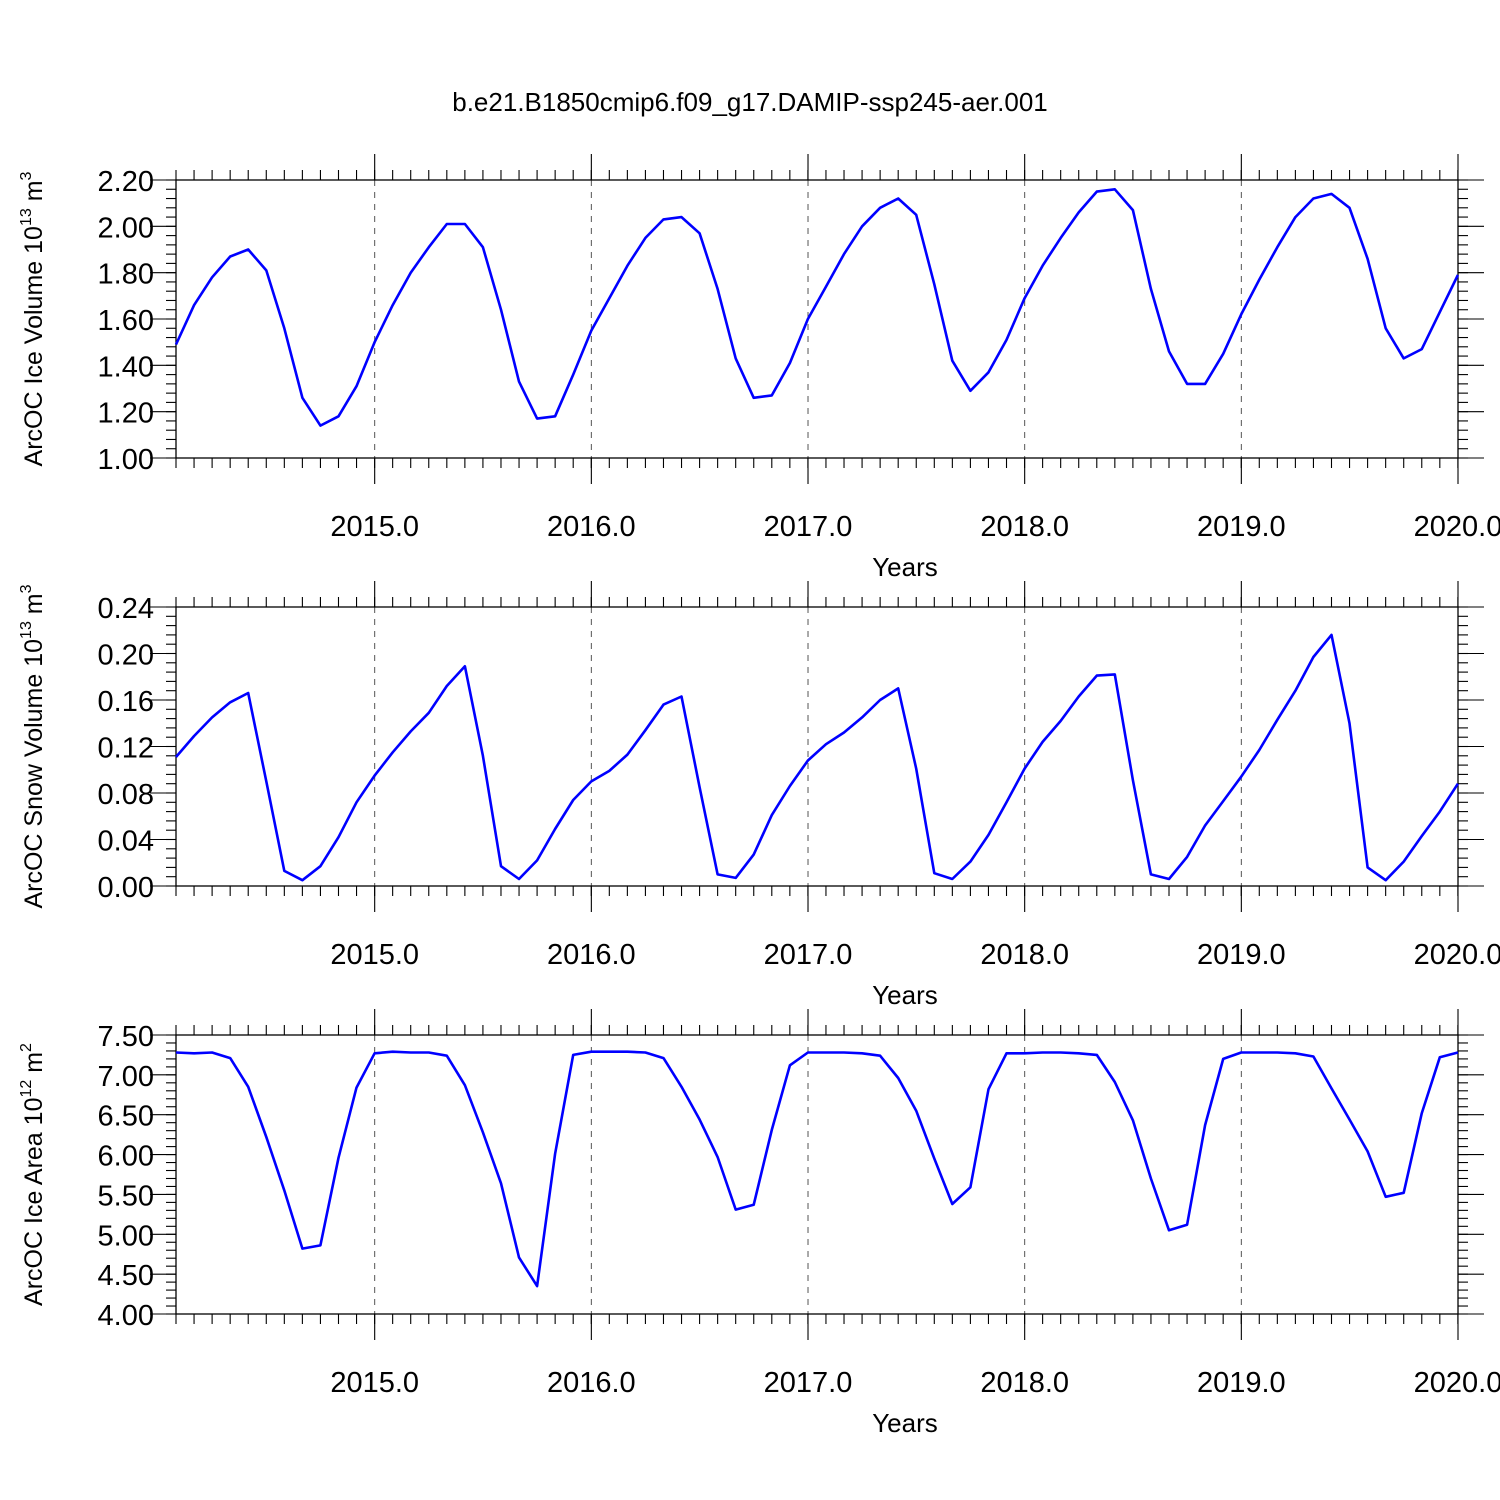  What do you see at coordinates (126, 1077) in the screenshot?
I see `y-tick-label: 7.00` at bounding box center [126, 1077].